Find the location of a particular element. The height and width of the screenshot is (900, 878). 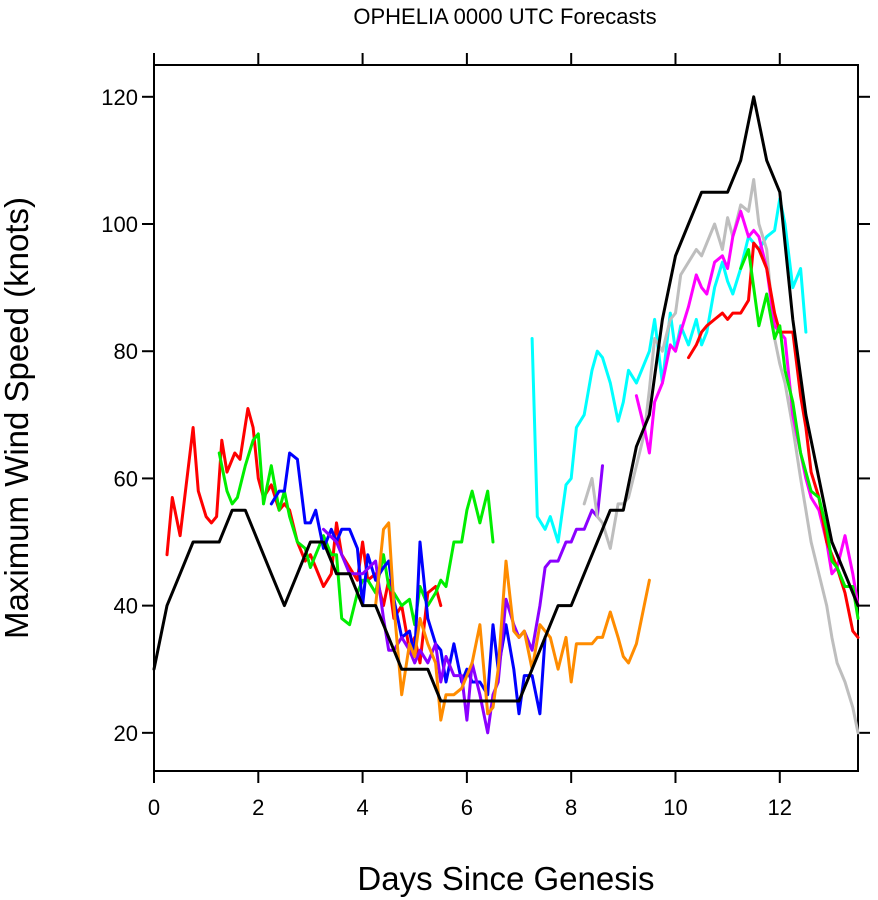

x-tick-label: 10 is located at coordinates (675, 807).